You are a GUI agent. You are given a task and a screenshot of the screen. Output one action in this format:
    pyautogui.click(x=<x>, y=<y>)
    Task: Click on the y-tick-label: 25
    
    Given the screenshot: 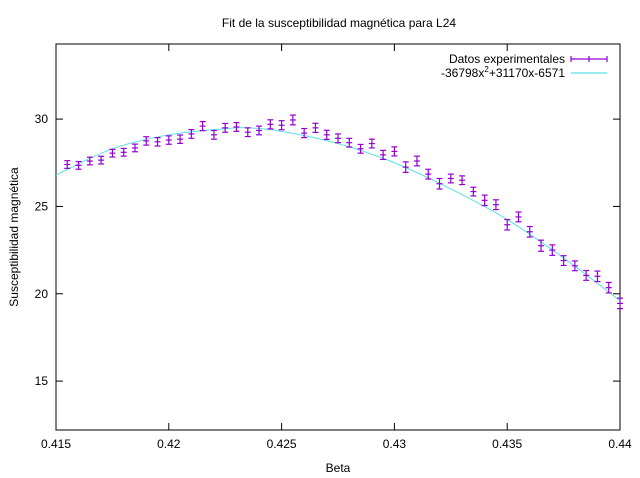 What is the action you would take?
    pyautogui.click(x=42, y=206)
    